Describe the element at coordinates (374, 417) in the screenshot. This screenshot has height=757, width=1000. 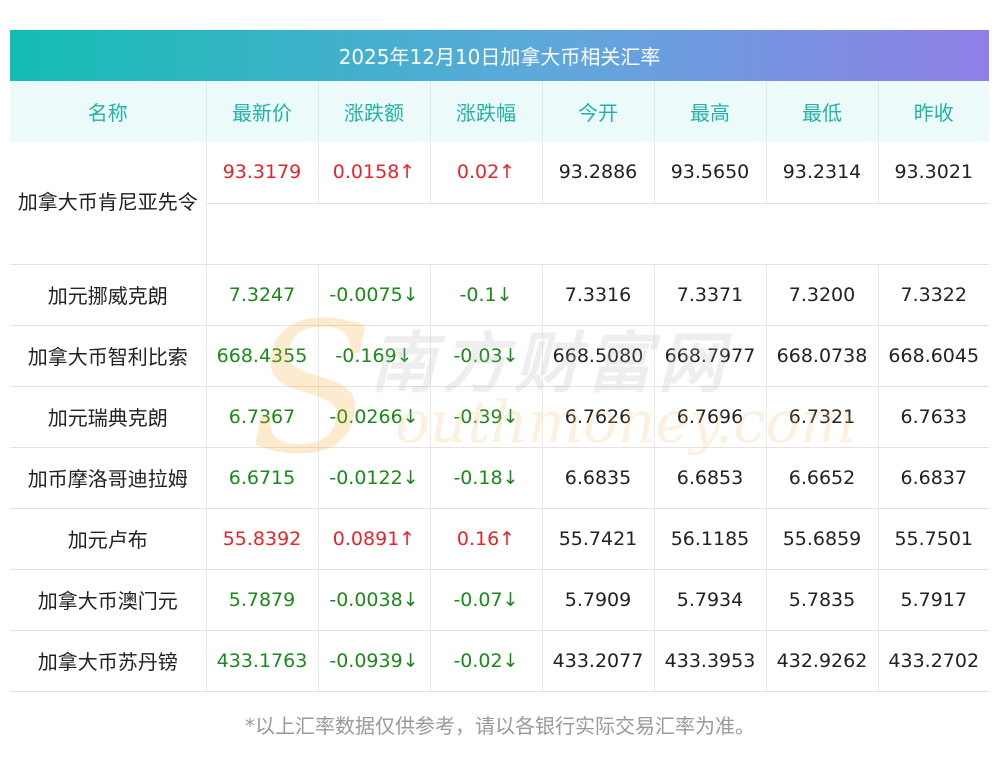
I see `change-amount: -0.0266↓` at that location.